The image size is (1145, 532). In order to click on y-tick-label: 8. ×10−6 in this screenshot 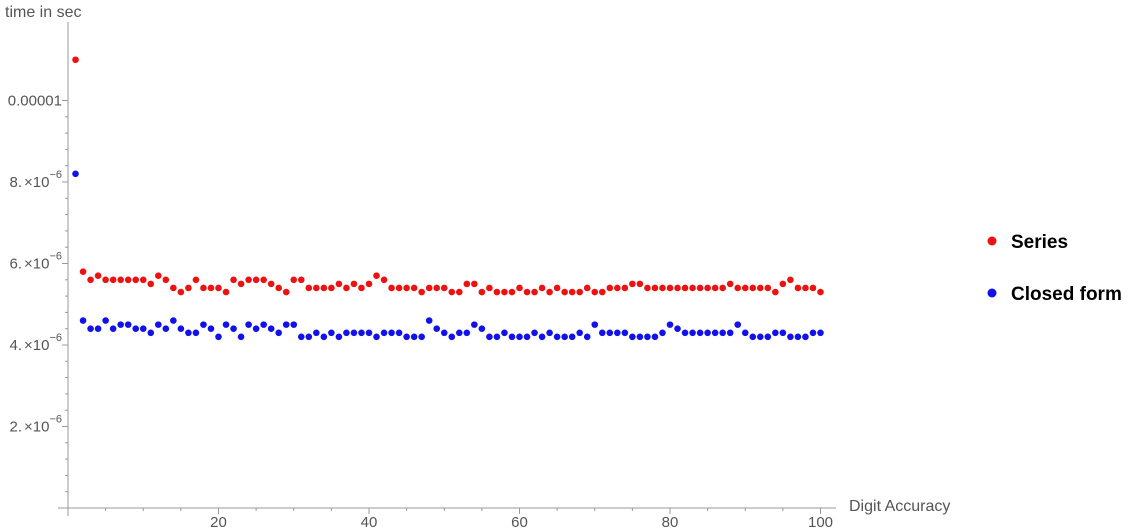, I will do `click(35, 180)`.